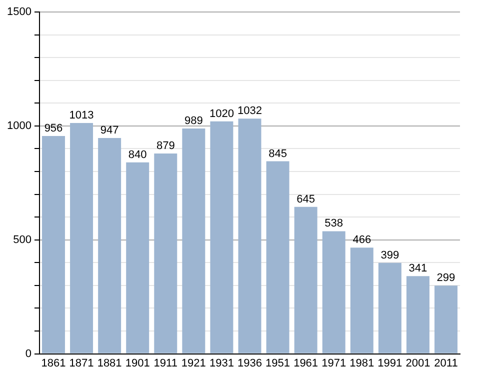  What do you see at coordinates (249, 363) in the screenshot?
I see `x-tick-label: 1936` at bounding box center [249, 363].